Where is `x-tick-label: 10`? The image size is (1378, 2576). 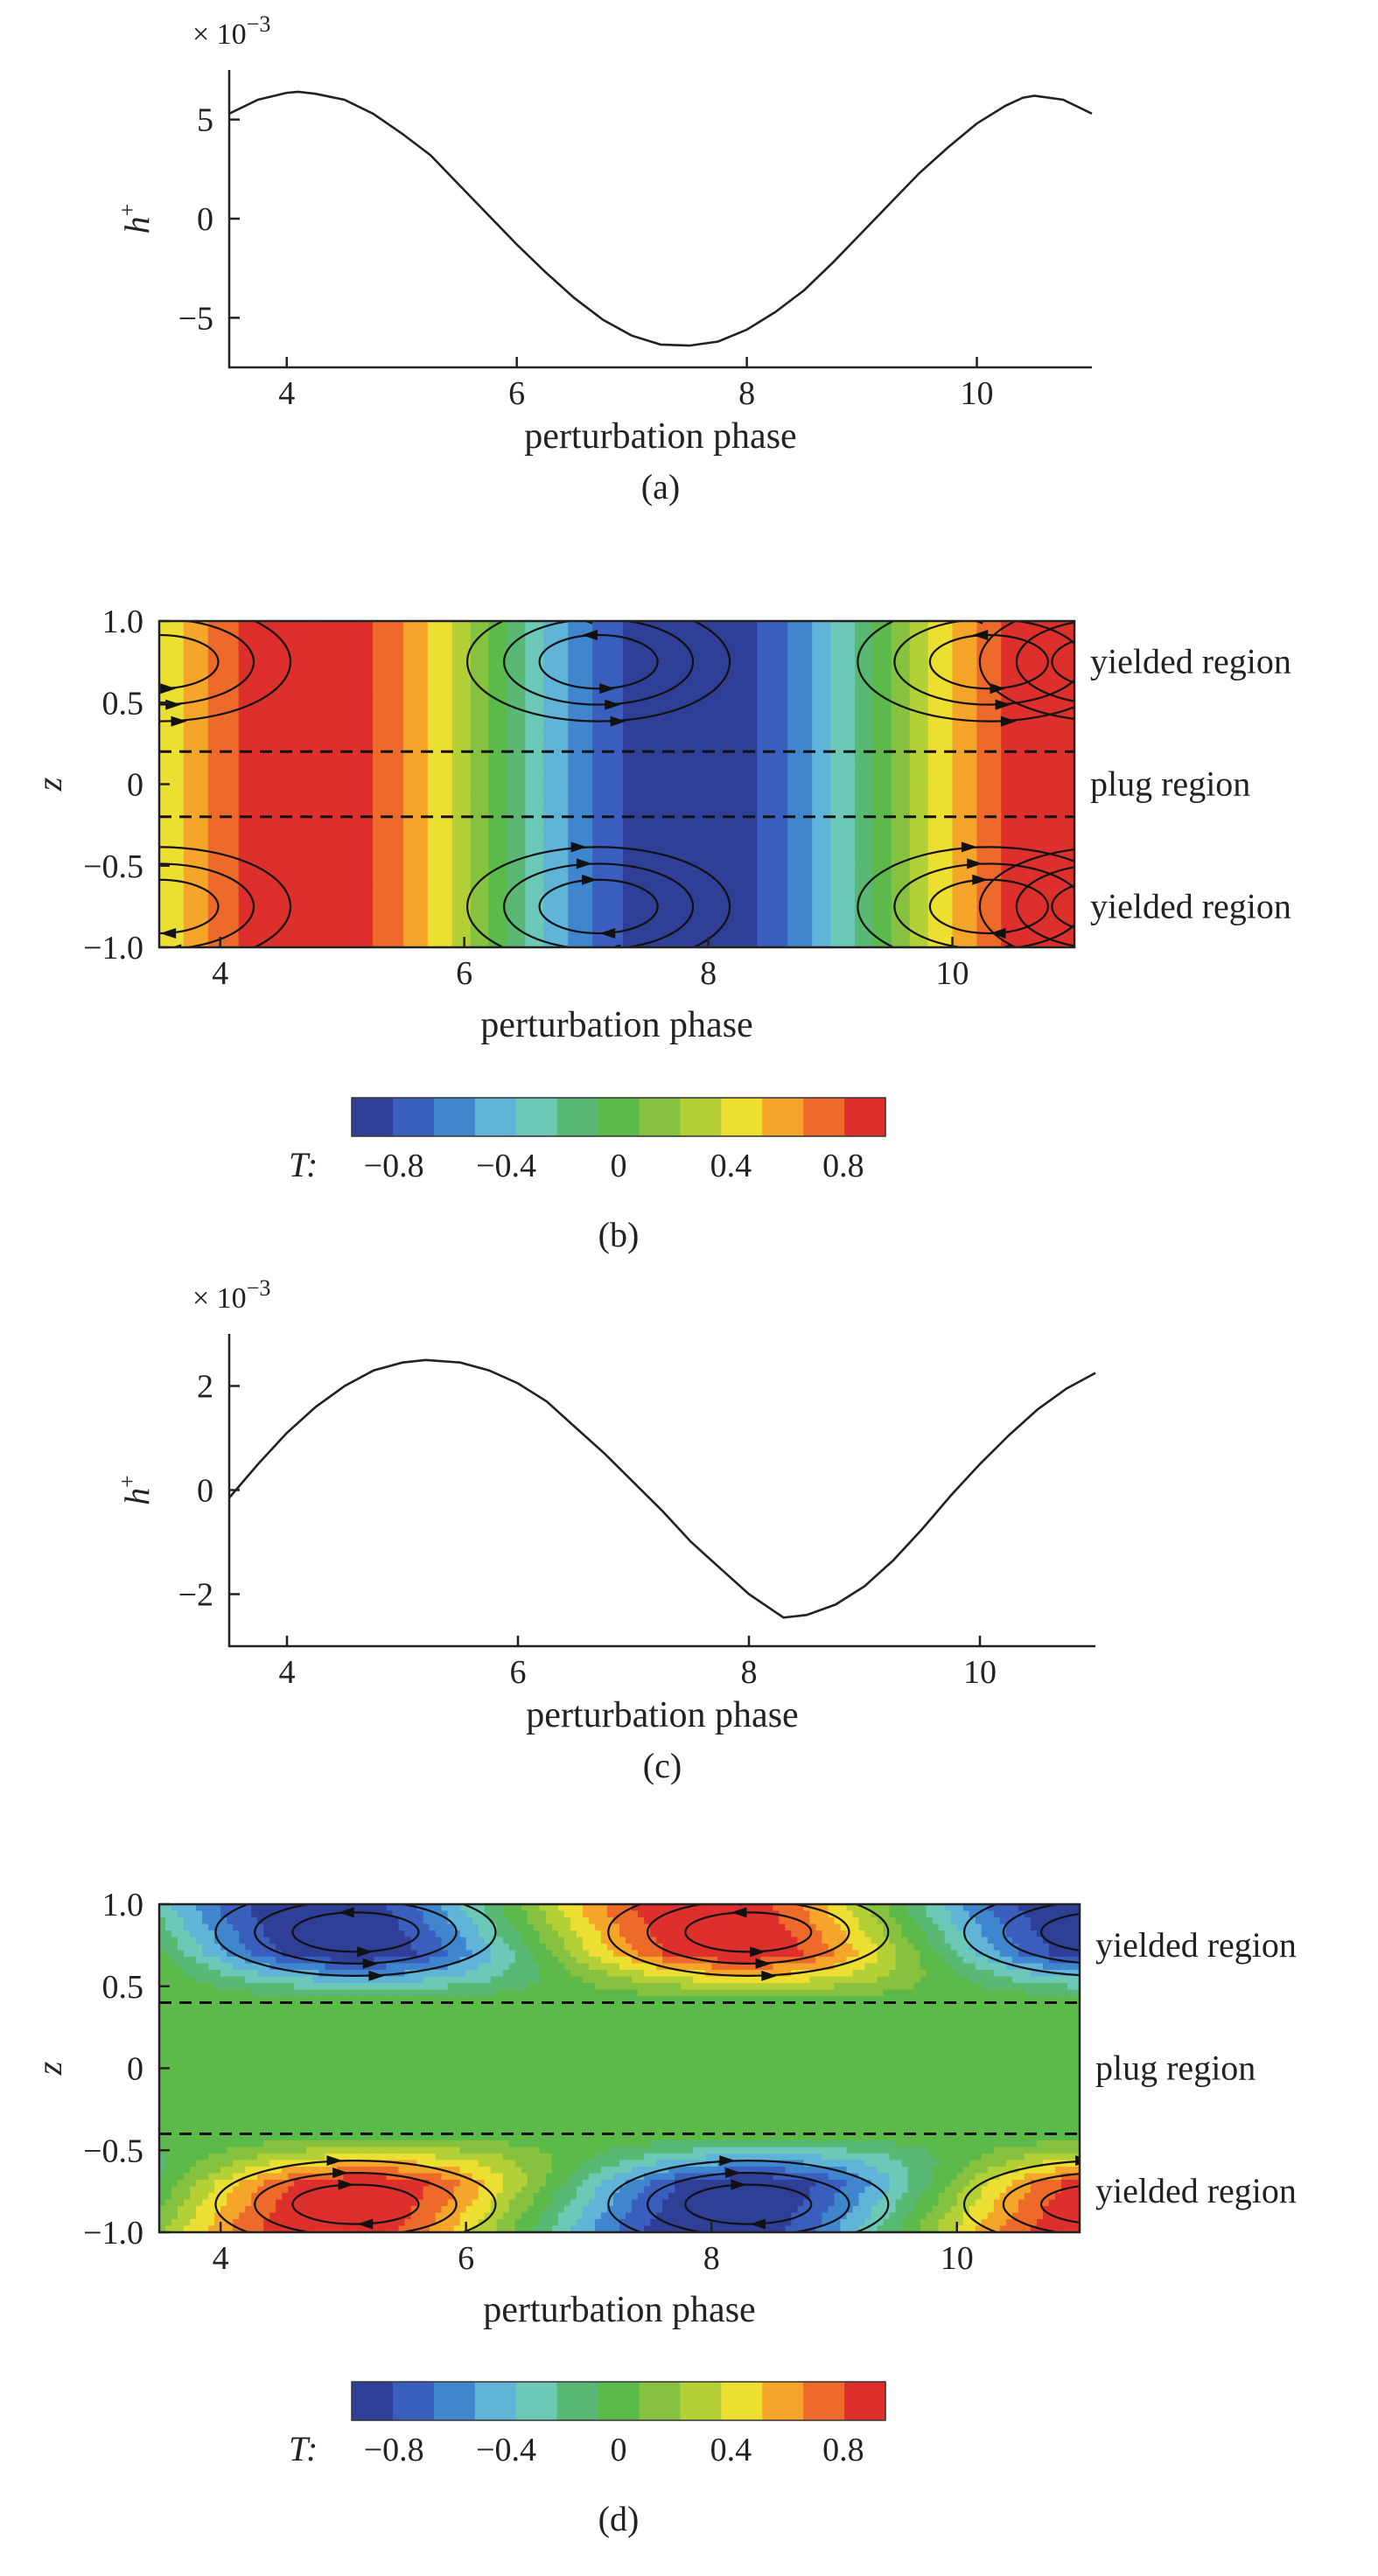 x-tick-label: 10 is located at coordinates (958, 2258).